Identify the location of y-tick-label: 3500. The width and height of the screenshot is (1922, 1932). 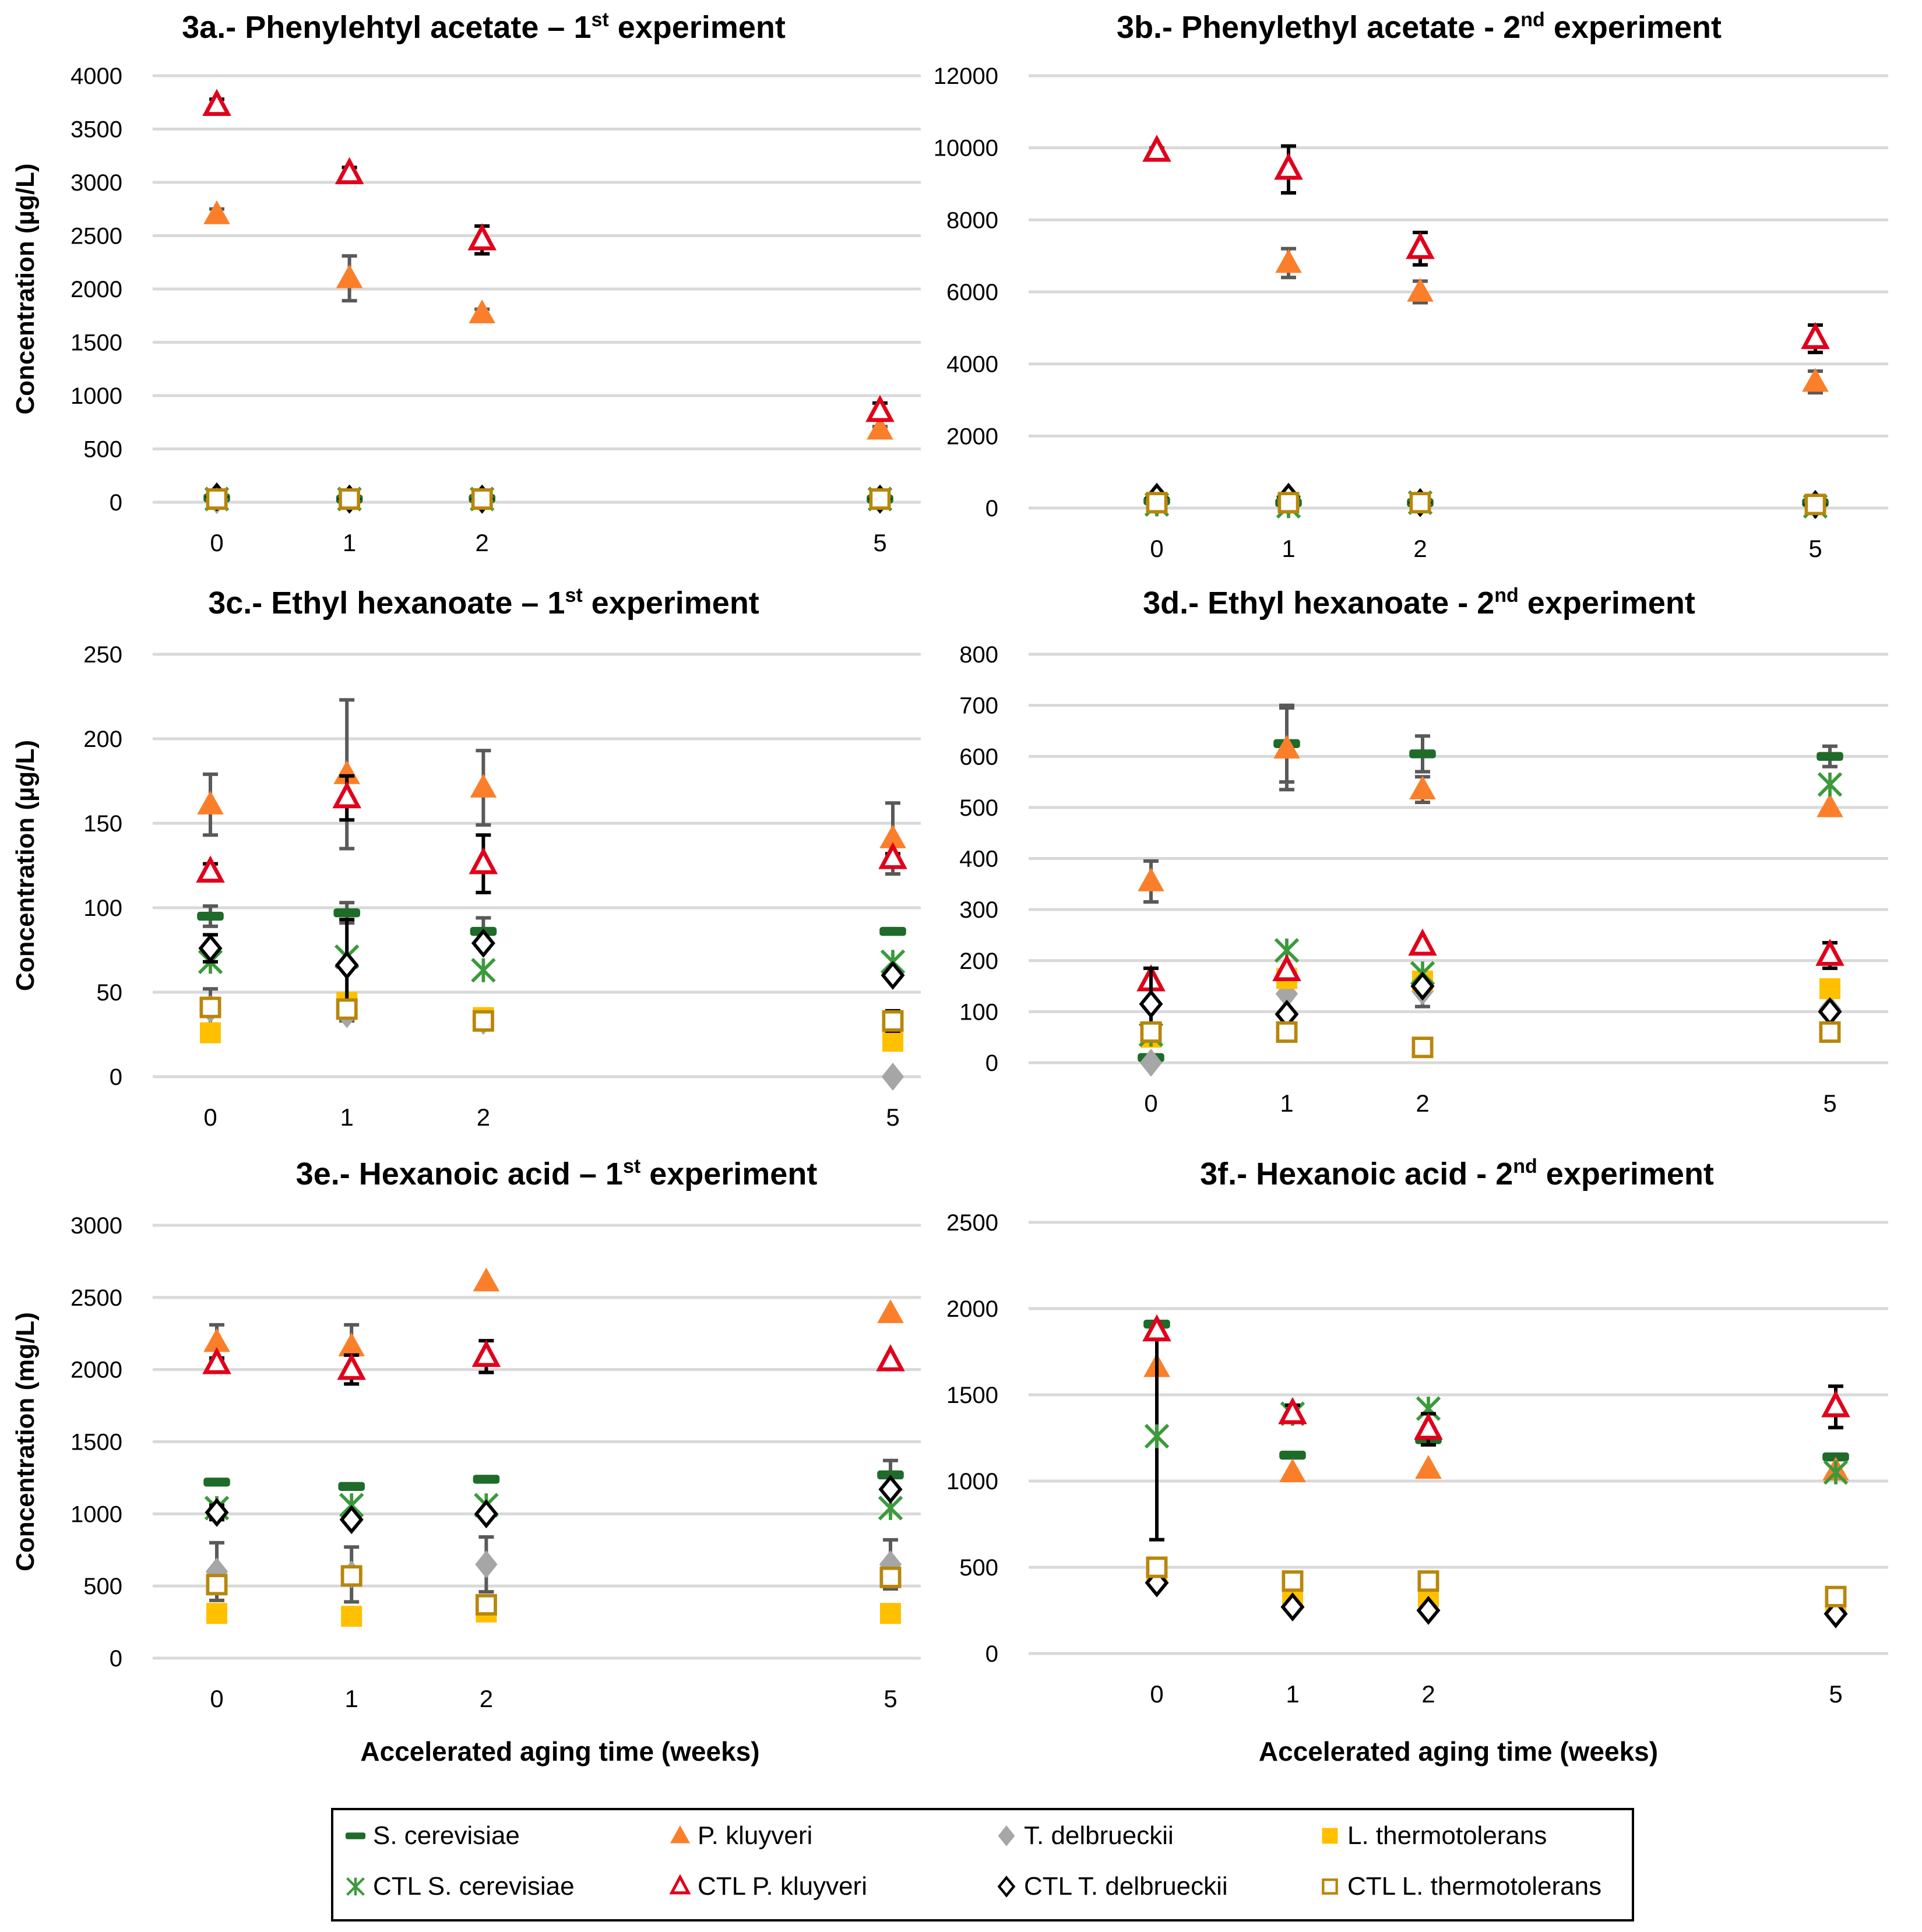
(96, 130).